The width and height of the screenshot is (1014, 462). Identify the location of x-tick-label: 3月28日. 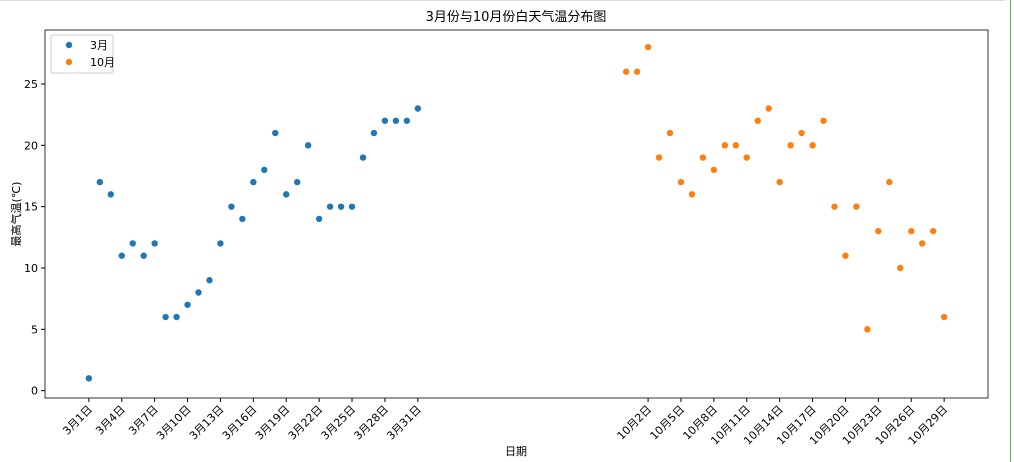
(371, 423).